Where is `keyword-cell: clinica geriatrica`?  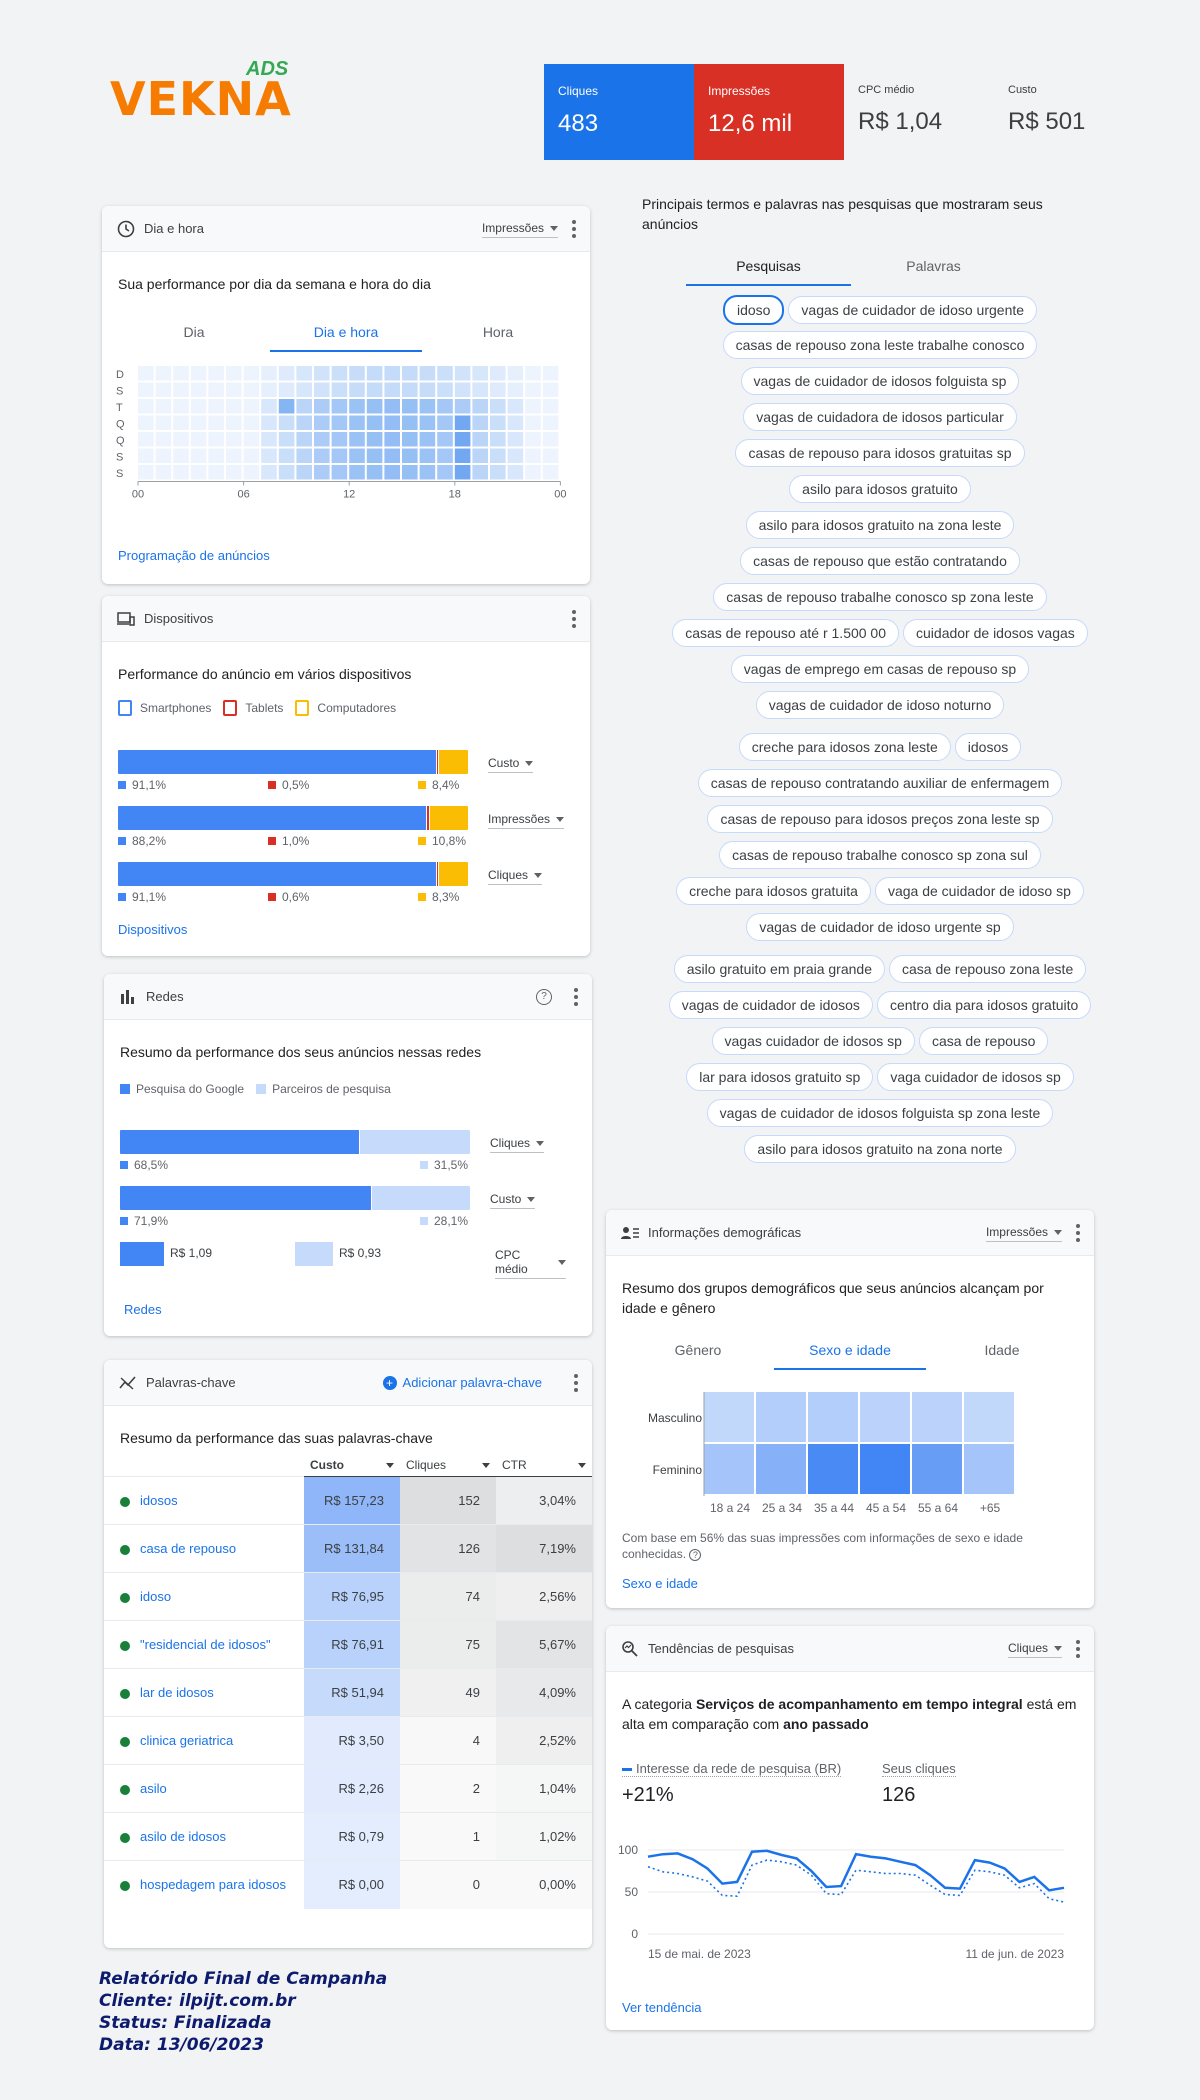 keyword-cell: clinica geriatrica is located at coordinates (204, 1740).